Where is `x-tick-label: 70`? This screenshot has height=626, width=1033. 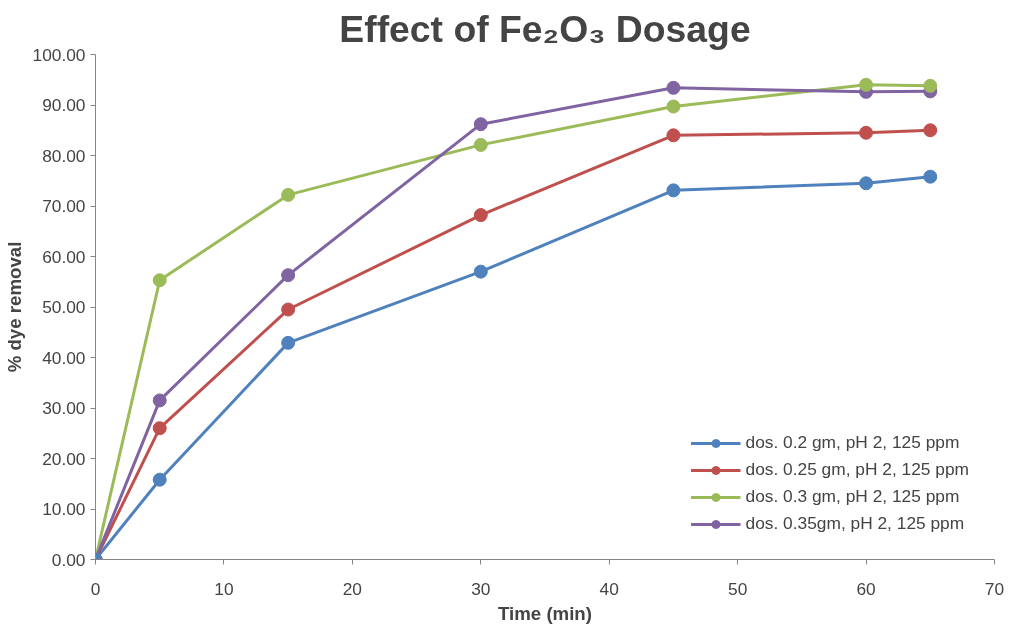 x-tick-label: 70 is located at coordinates (994, 588).